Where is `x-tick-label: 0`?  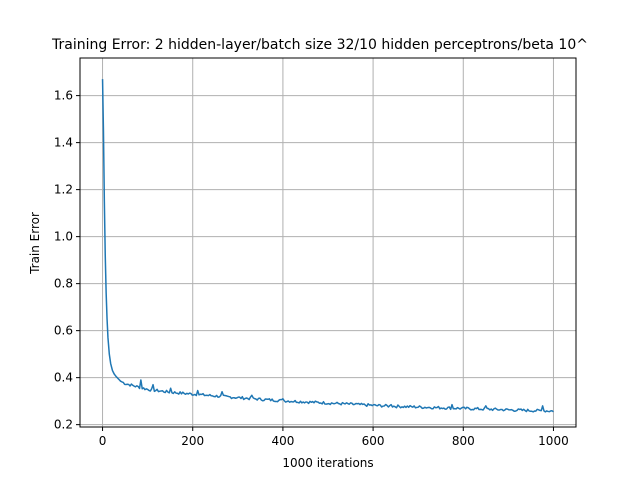 x-tick-label: 0 is located at coordinates (103, 441).